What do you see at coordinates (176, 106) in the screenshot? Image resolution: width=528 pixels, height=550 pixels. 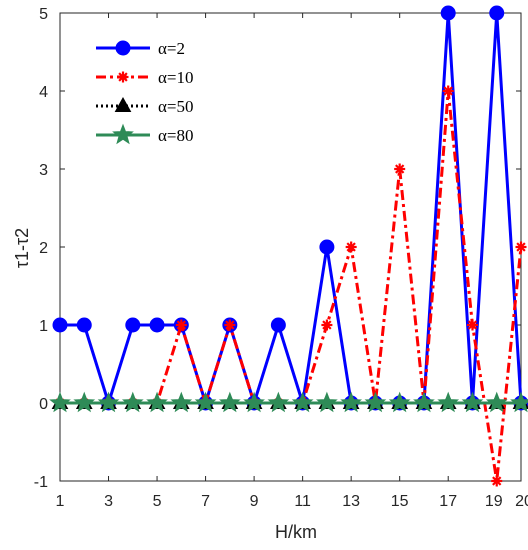 I see `legend-label: α=50` at bounding box center [176, 106].